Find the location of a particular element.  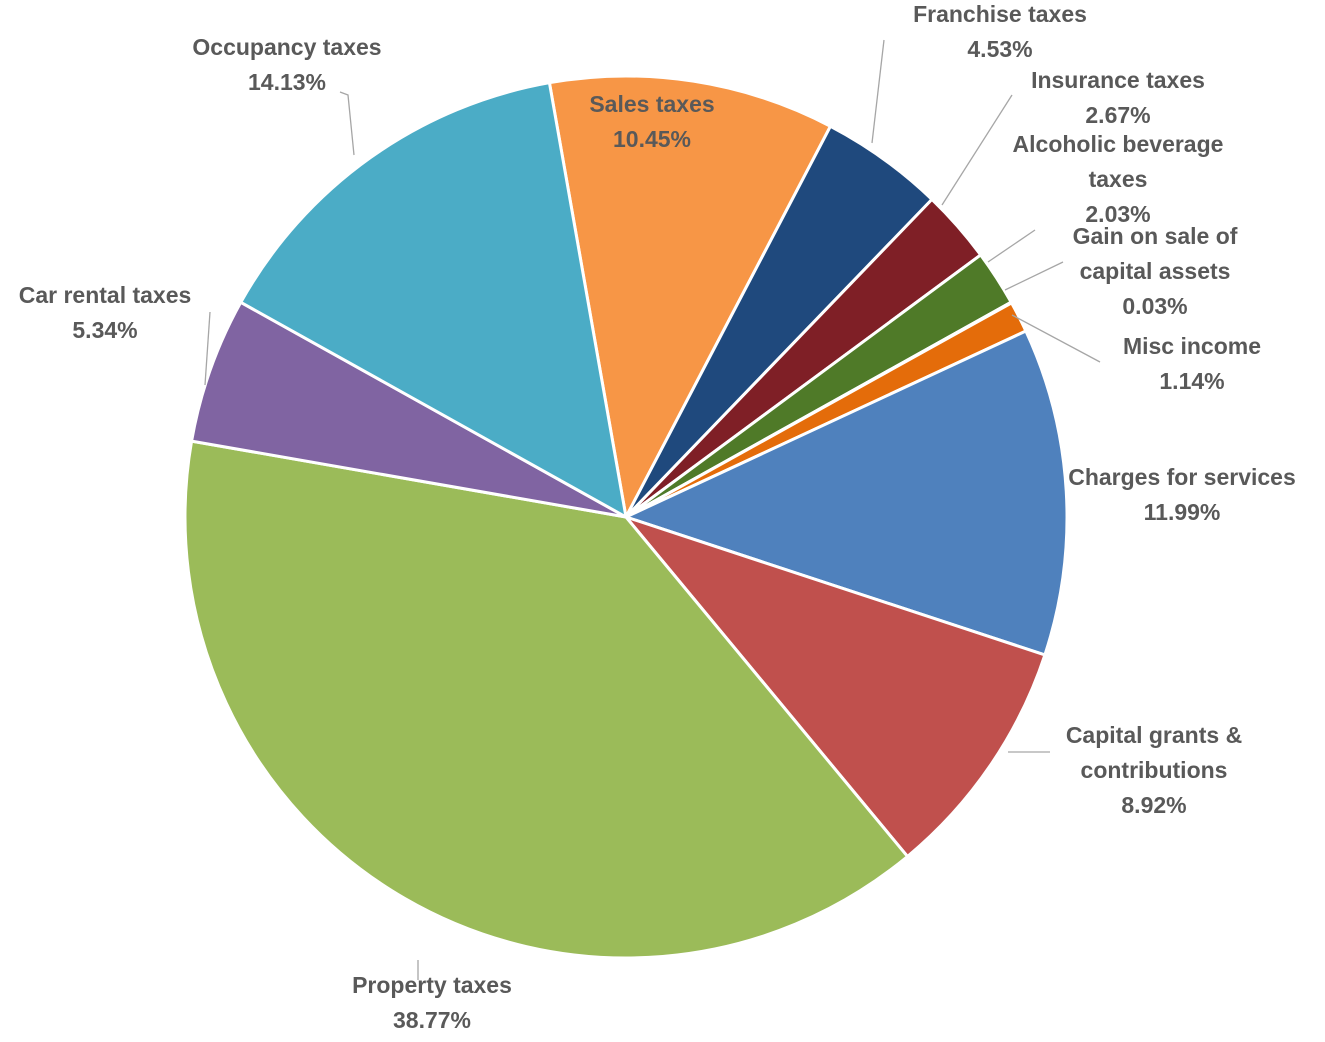

label-percent: 8.92% is located at coordinates (1153, 805).